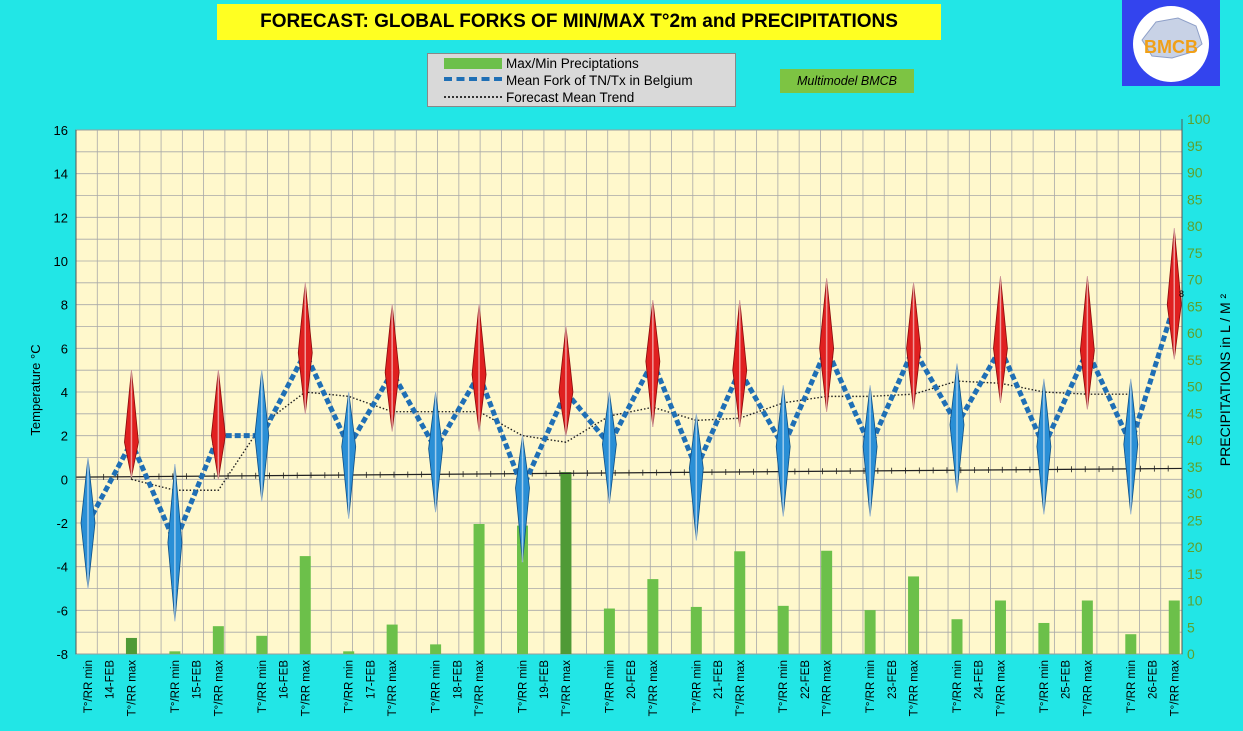 This screenshot has height=731, width=1243. Describe the element at coordinates (1191, 627) in the screenshot. I see `y2-tick-label: 5` at that location.